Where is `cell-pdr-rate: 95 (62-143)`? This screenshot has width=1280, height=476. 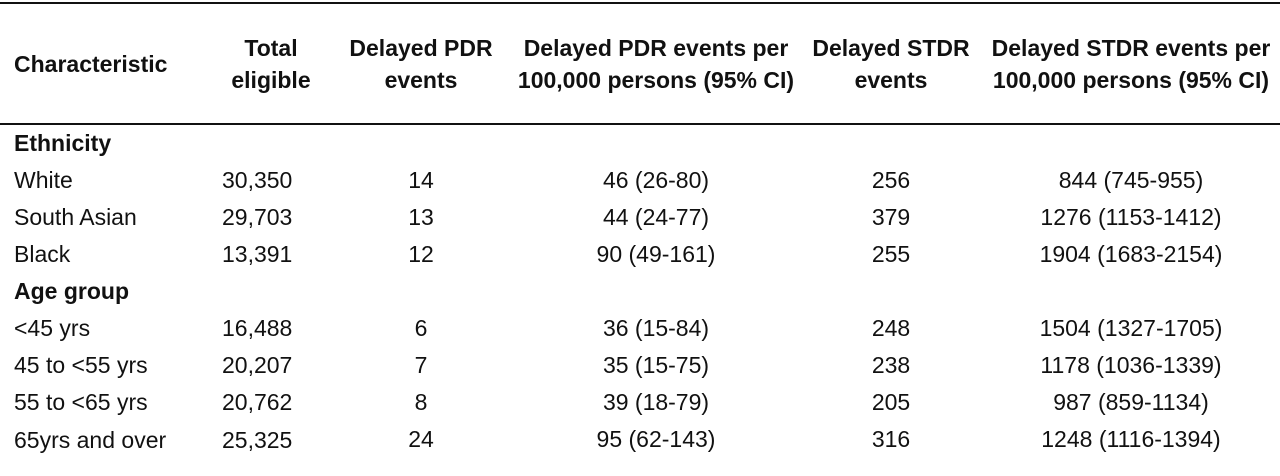 cell-pdr-rate: 95 (62-143) is located at coordinates (656, 439).